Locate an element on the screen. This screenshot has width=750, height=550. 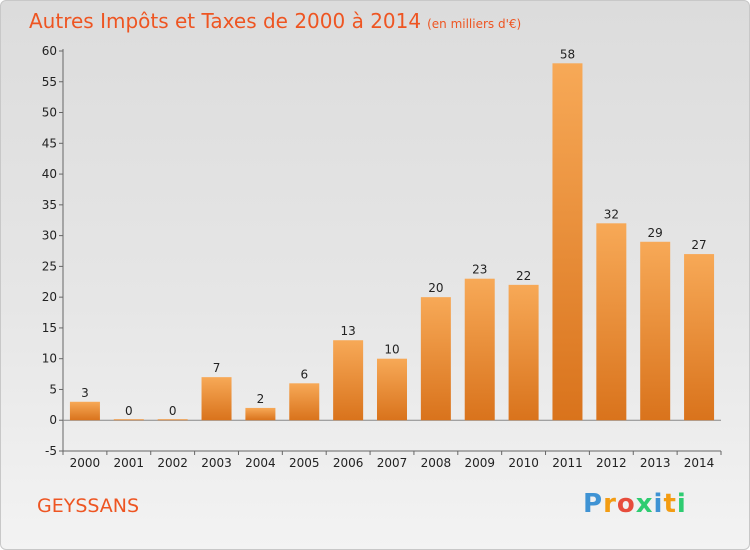
logo-letter: t is located at coordinates (670, 504).